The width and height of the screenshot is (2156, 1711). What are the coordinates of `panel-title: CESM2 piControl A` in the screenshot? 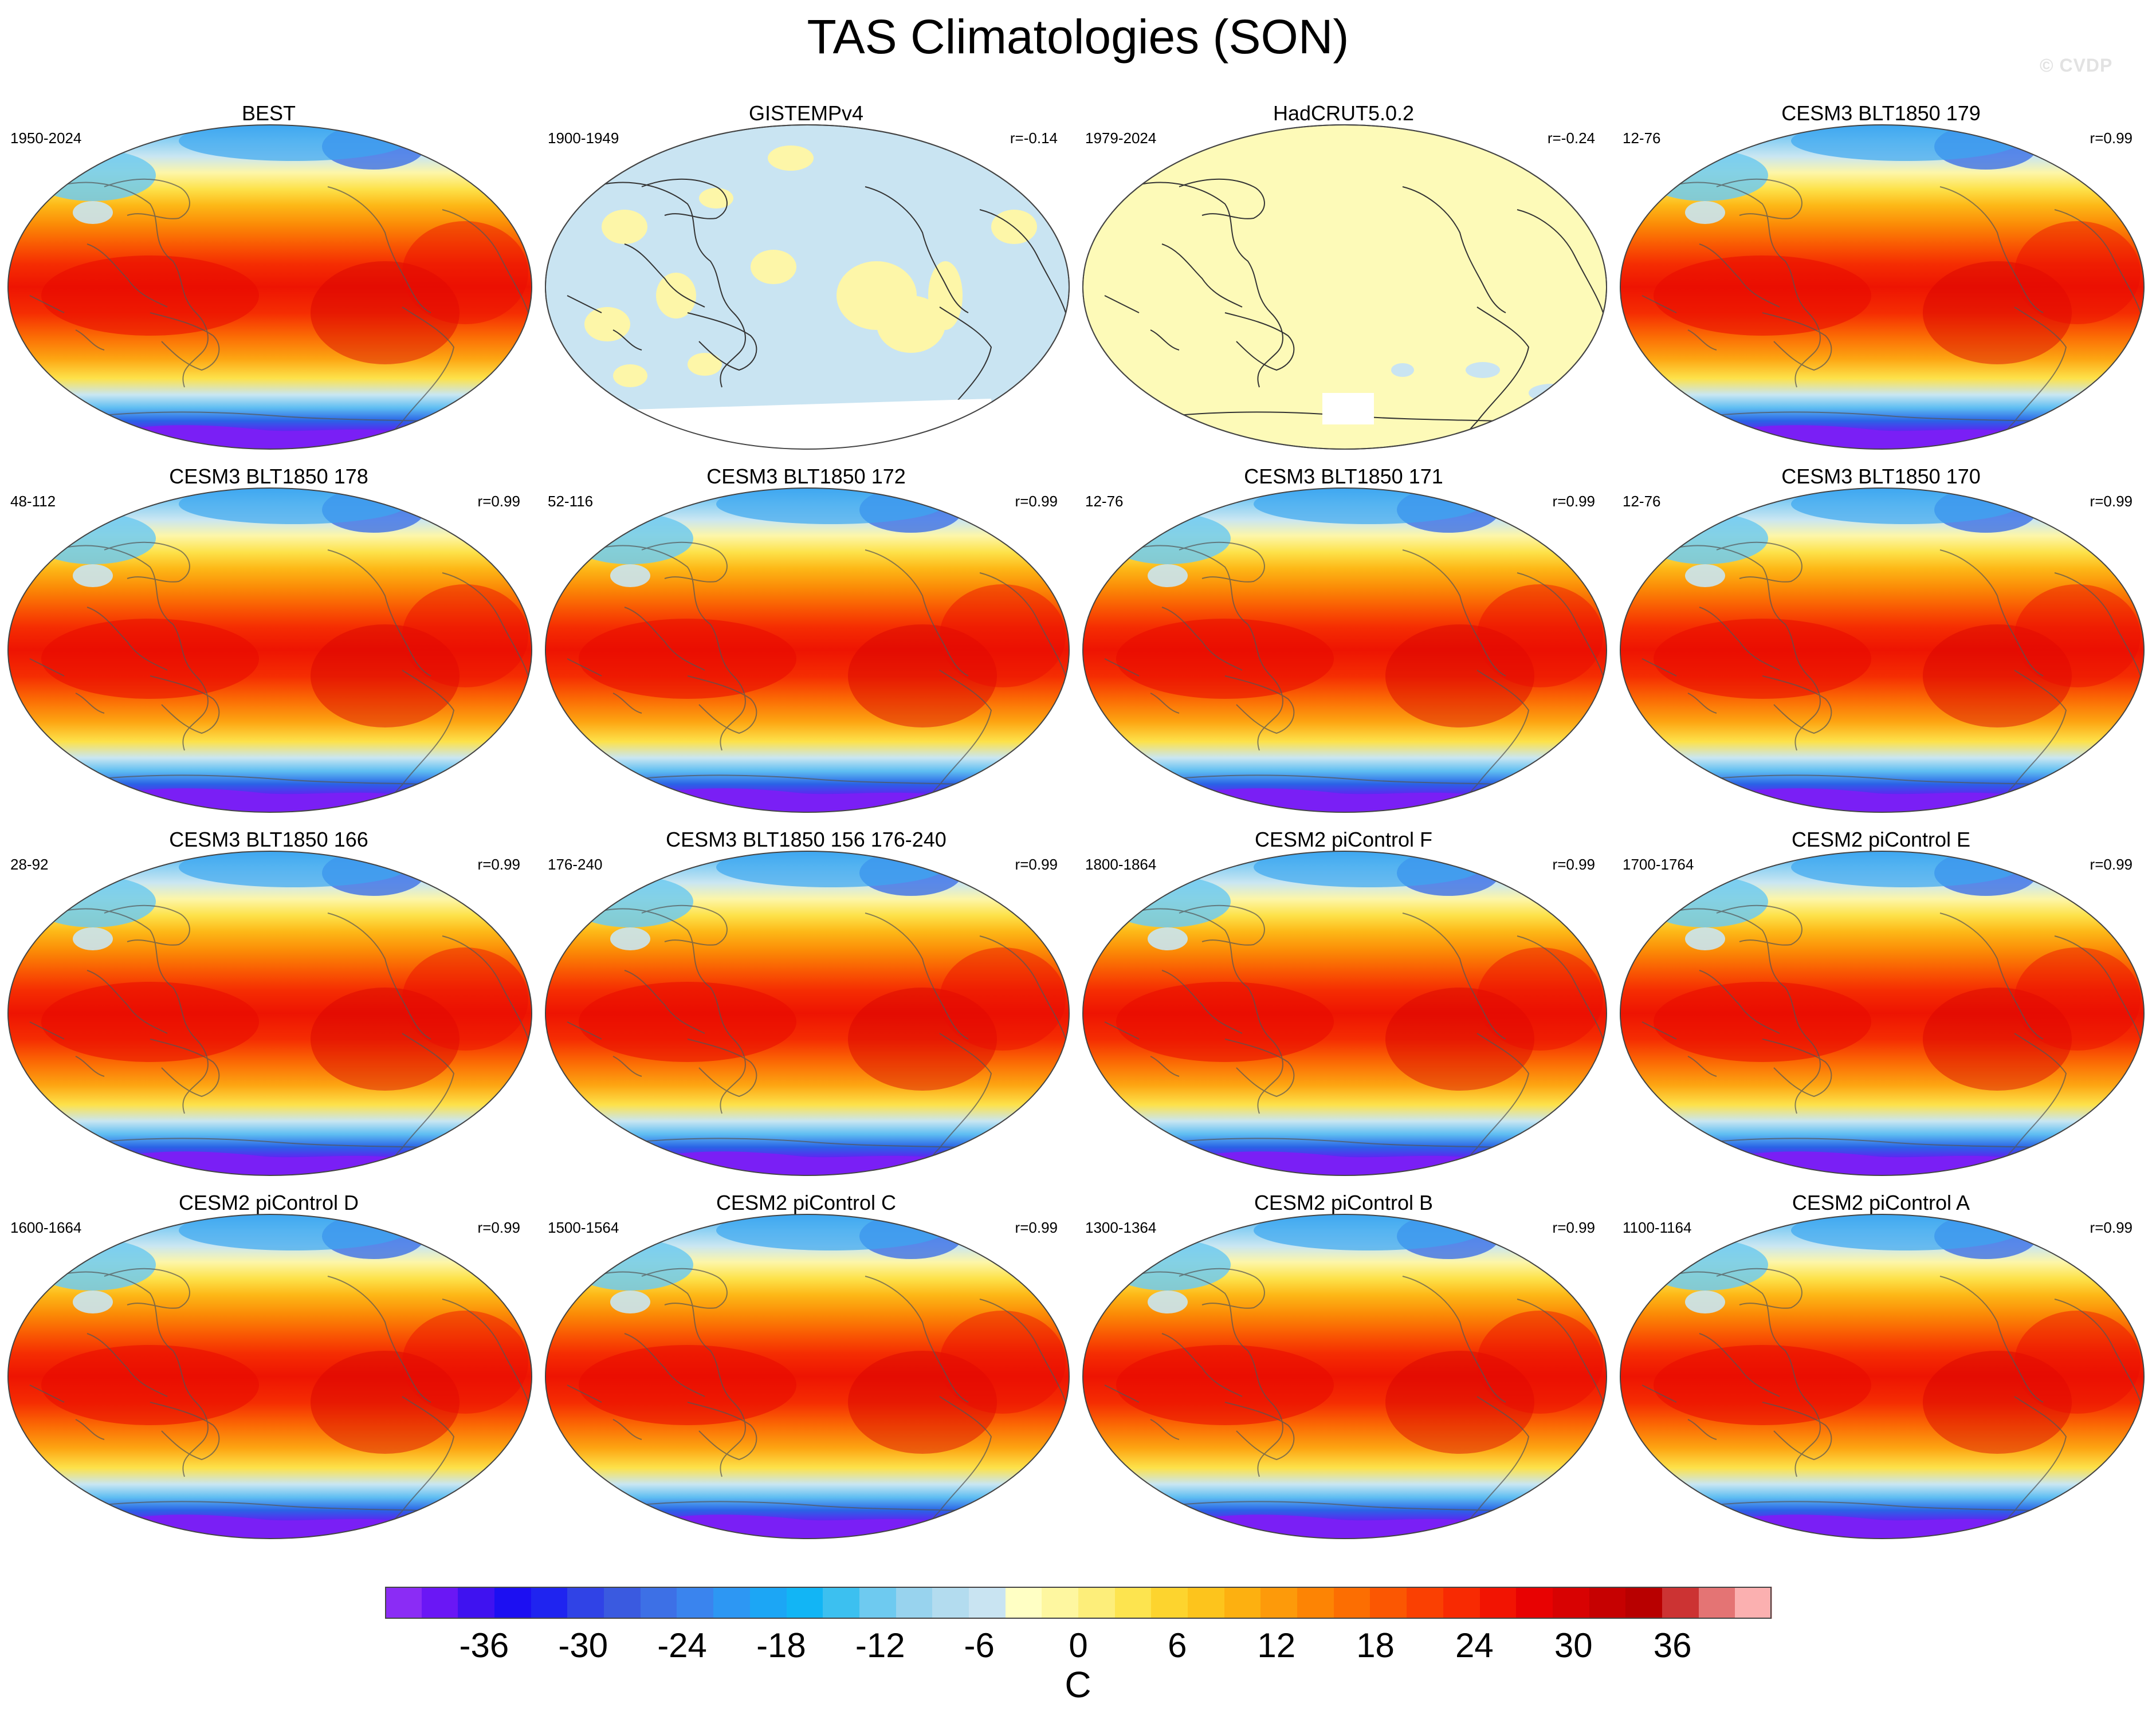 It's located at (1881, 1202).